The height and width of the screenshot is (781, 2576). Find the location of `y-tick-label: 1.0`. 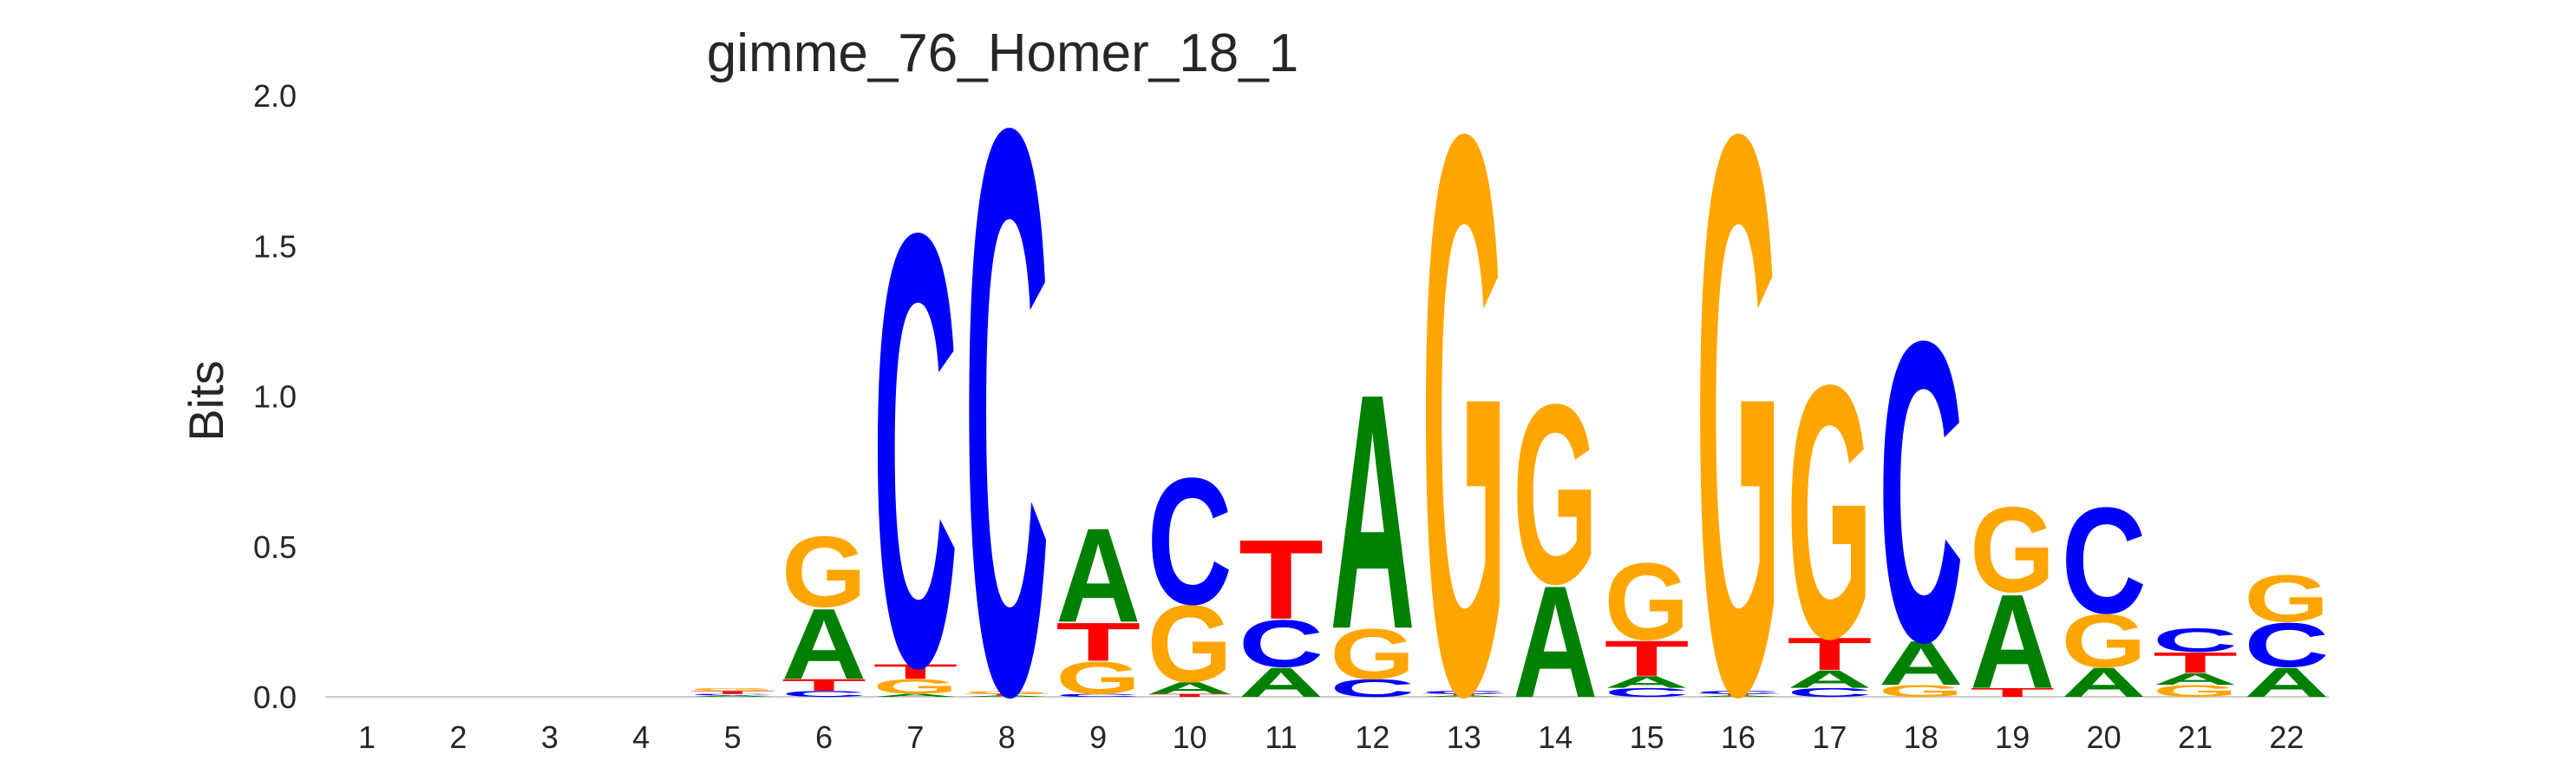

y-tick-label: 1.0 is located at coordinates (275, 397).